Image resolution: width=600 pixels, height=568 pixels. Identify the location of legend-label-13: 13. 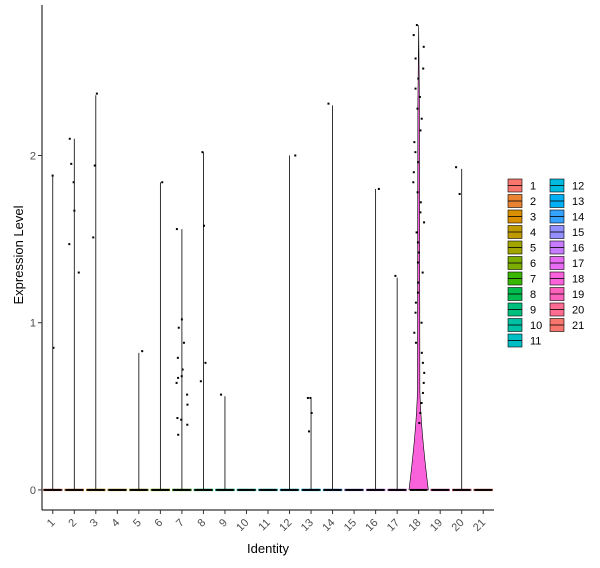
(578, 202).